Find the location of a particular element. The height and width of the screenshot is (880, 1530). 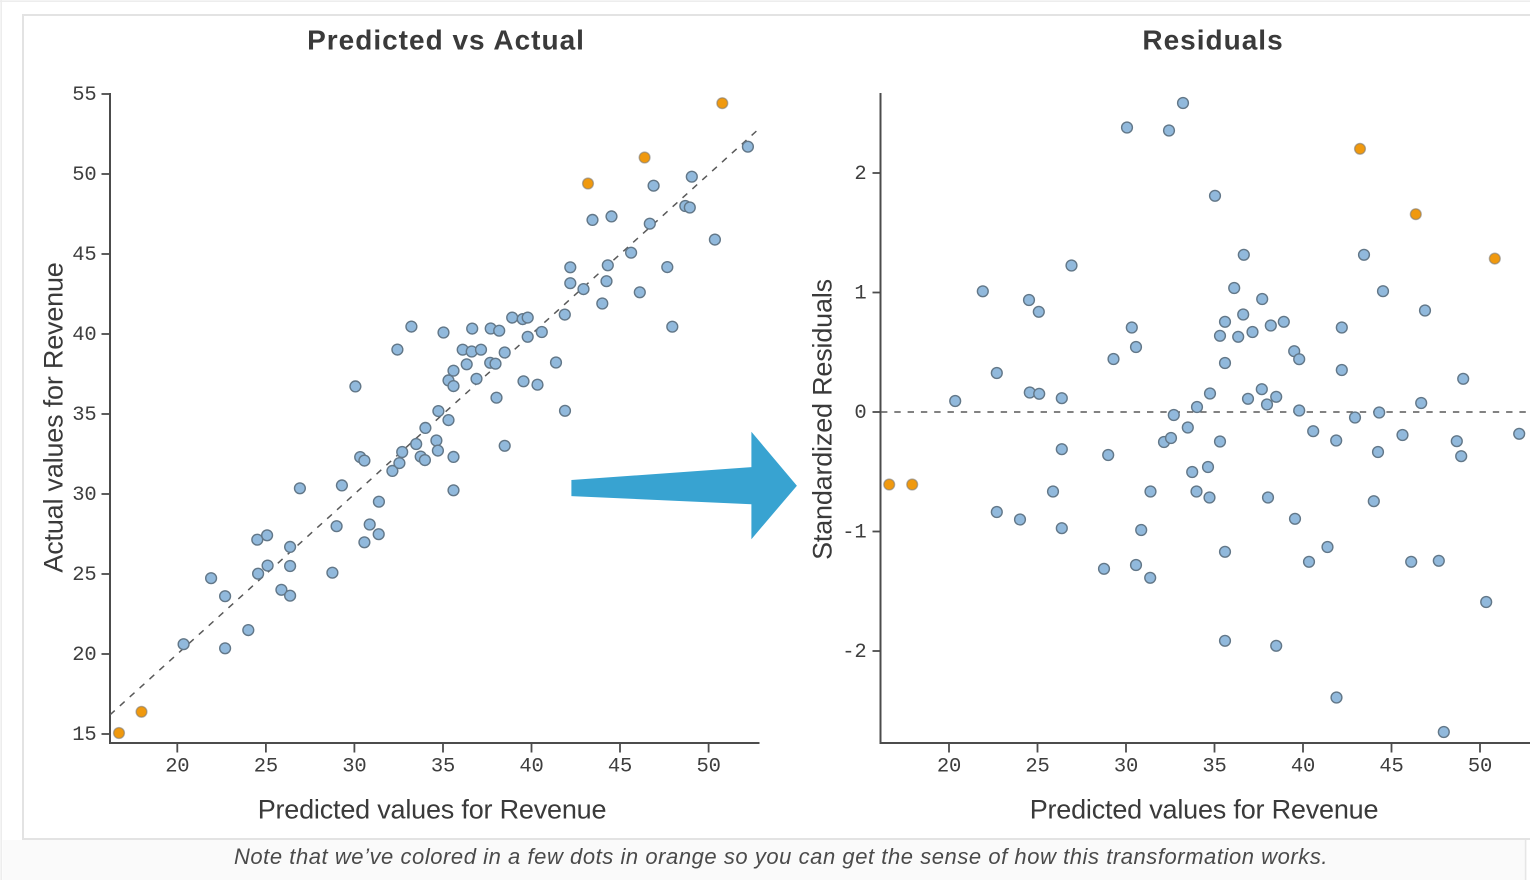

svg-text: Residuals is located at coordinates (1212, 40).